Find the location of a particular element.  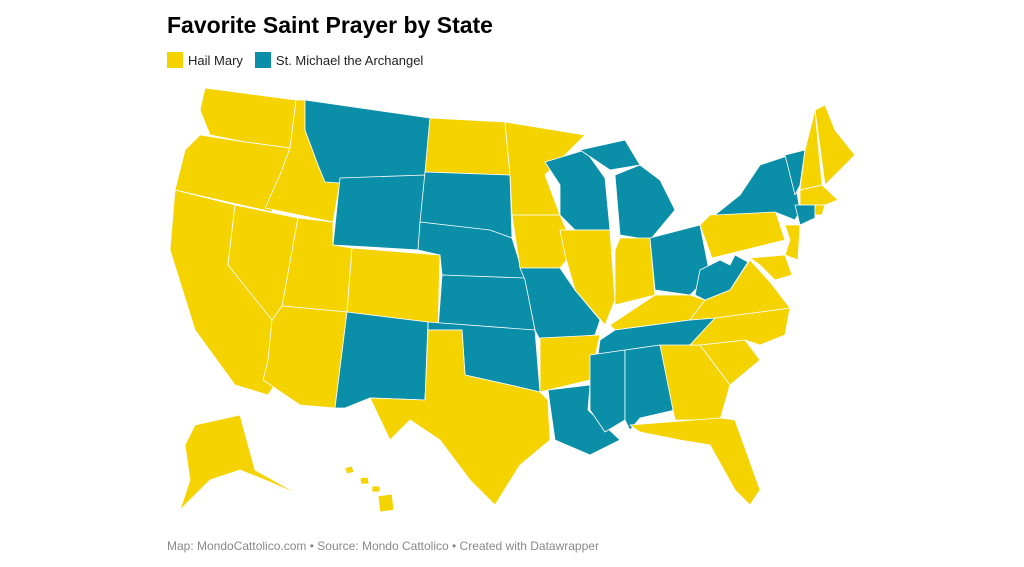

state-ms is located at coordinates (607, 391).